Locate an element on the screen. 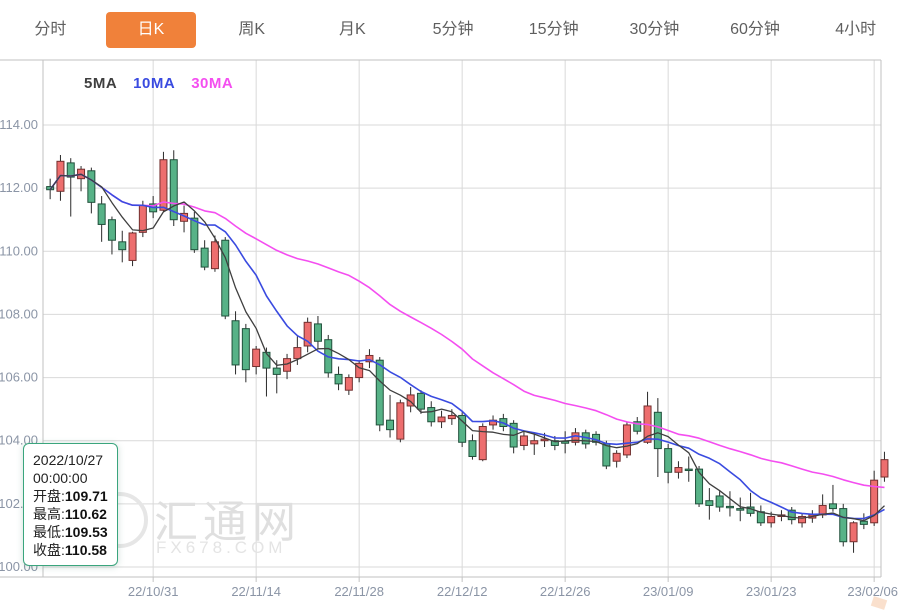 This screenshot has width=906, height=615. tab-4小时: 4小时 is located at coordinates (855, 30).